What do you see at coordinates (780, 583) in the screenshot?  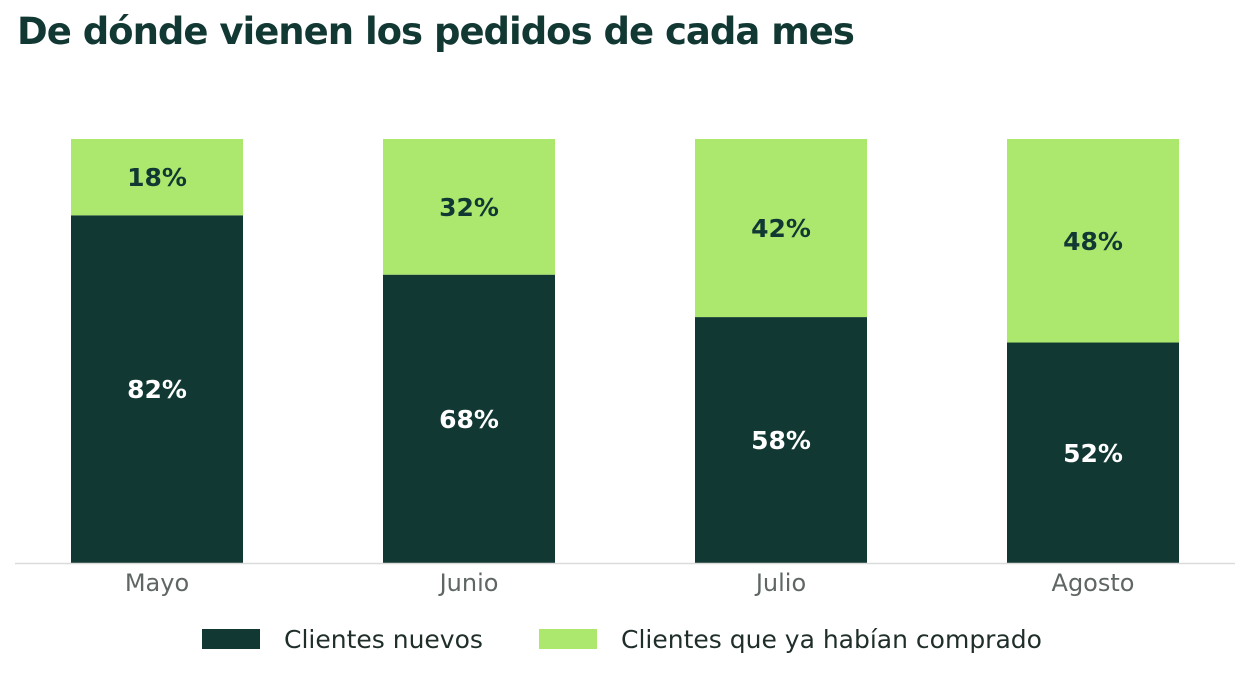 I see `category-label-julio: Julio` at bounding box center [780, 583].